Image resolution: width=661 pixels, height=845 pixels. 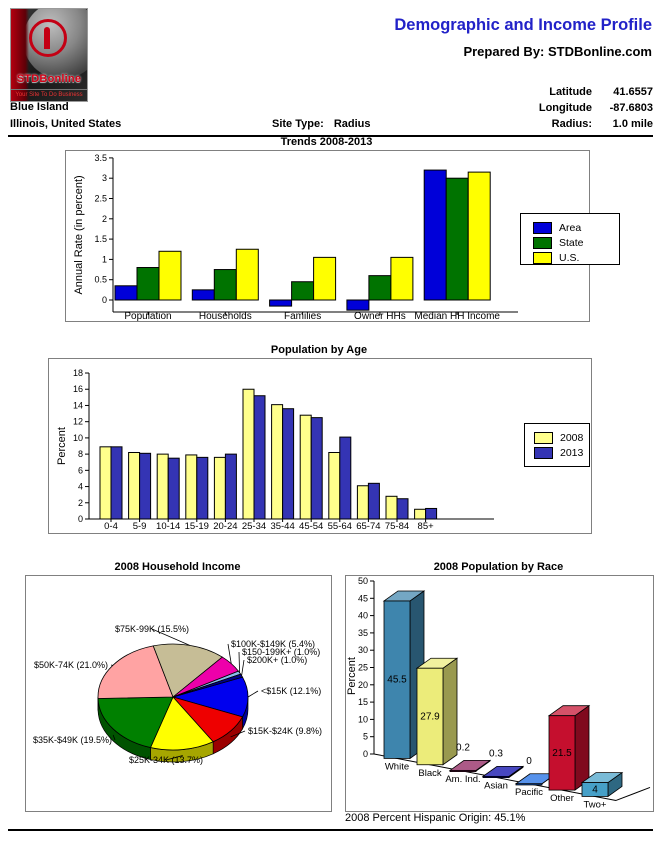 I want to click on x-category-label: Other, so click(x=562, y=798).